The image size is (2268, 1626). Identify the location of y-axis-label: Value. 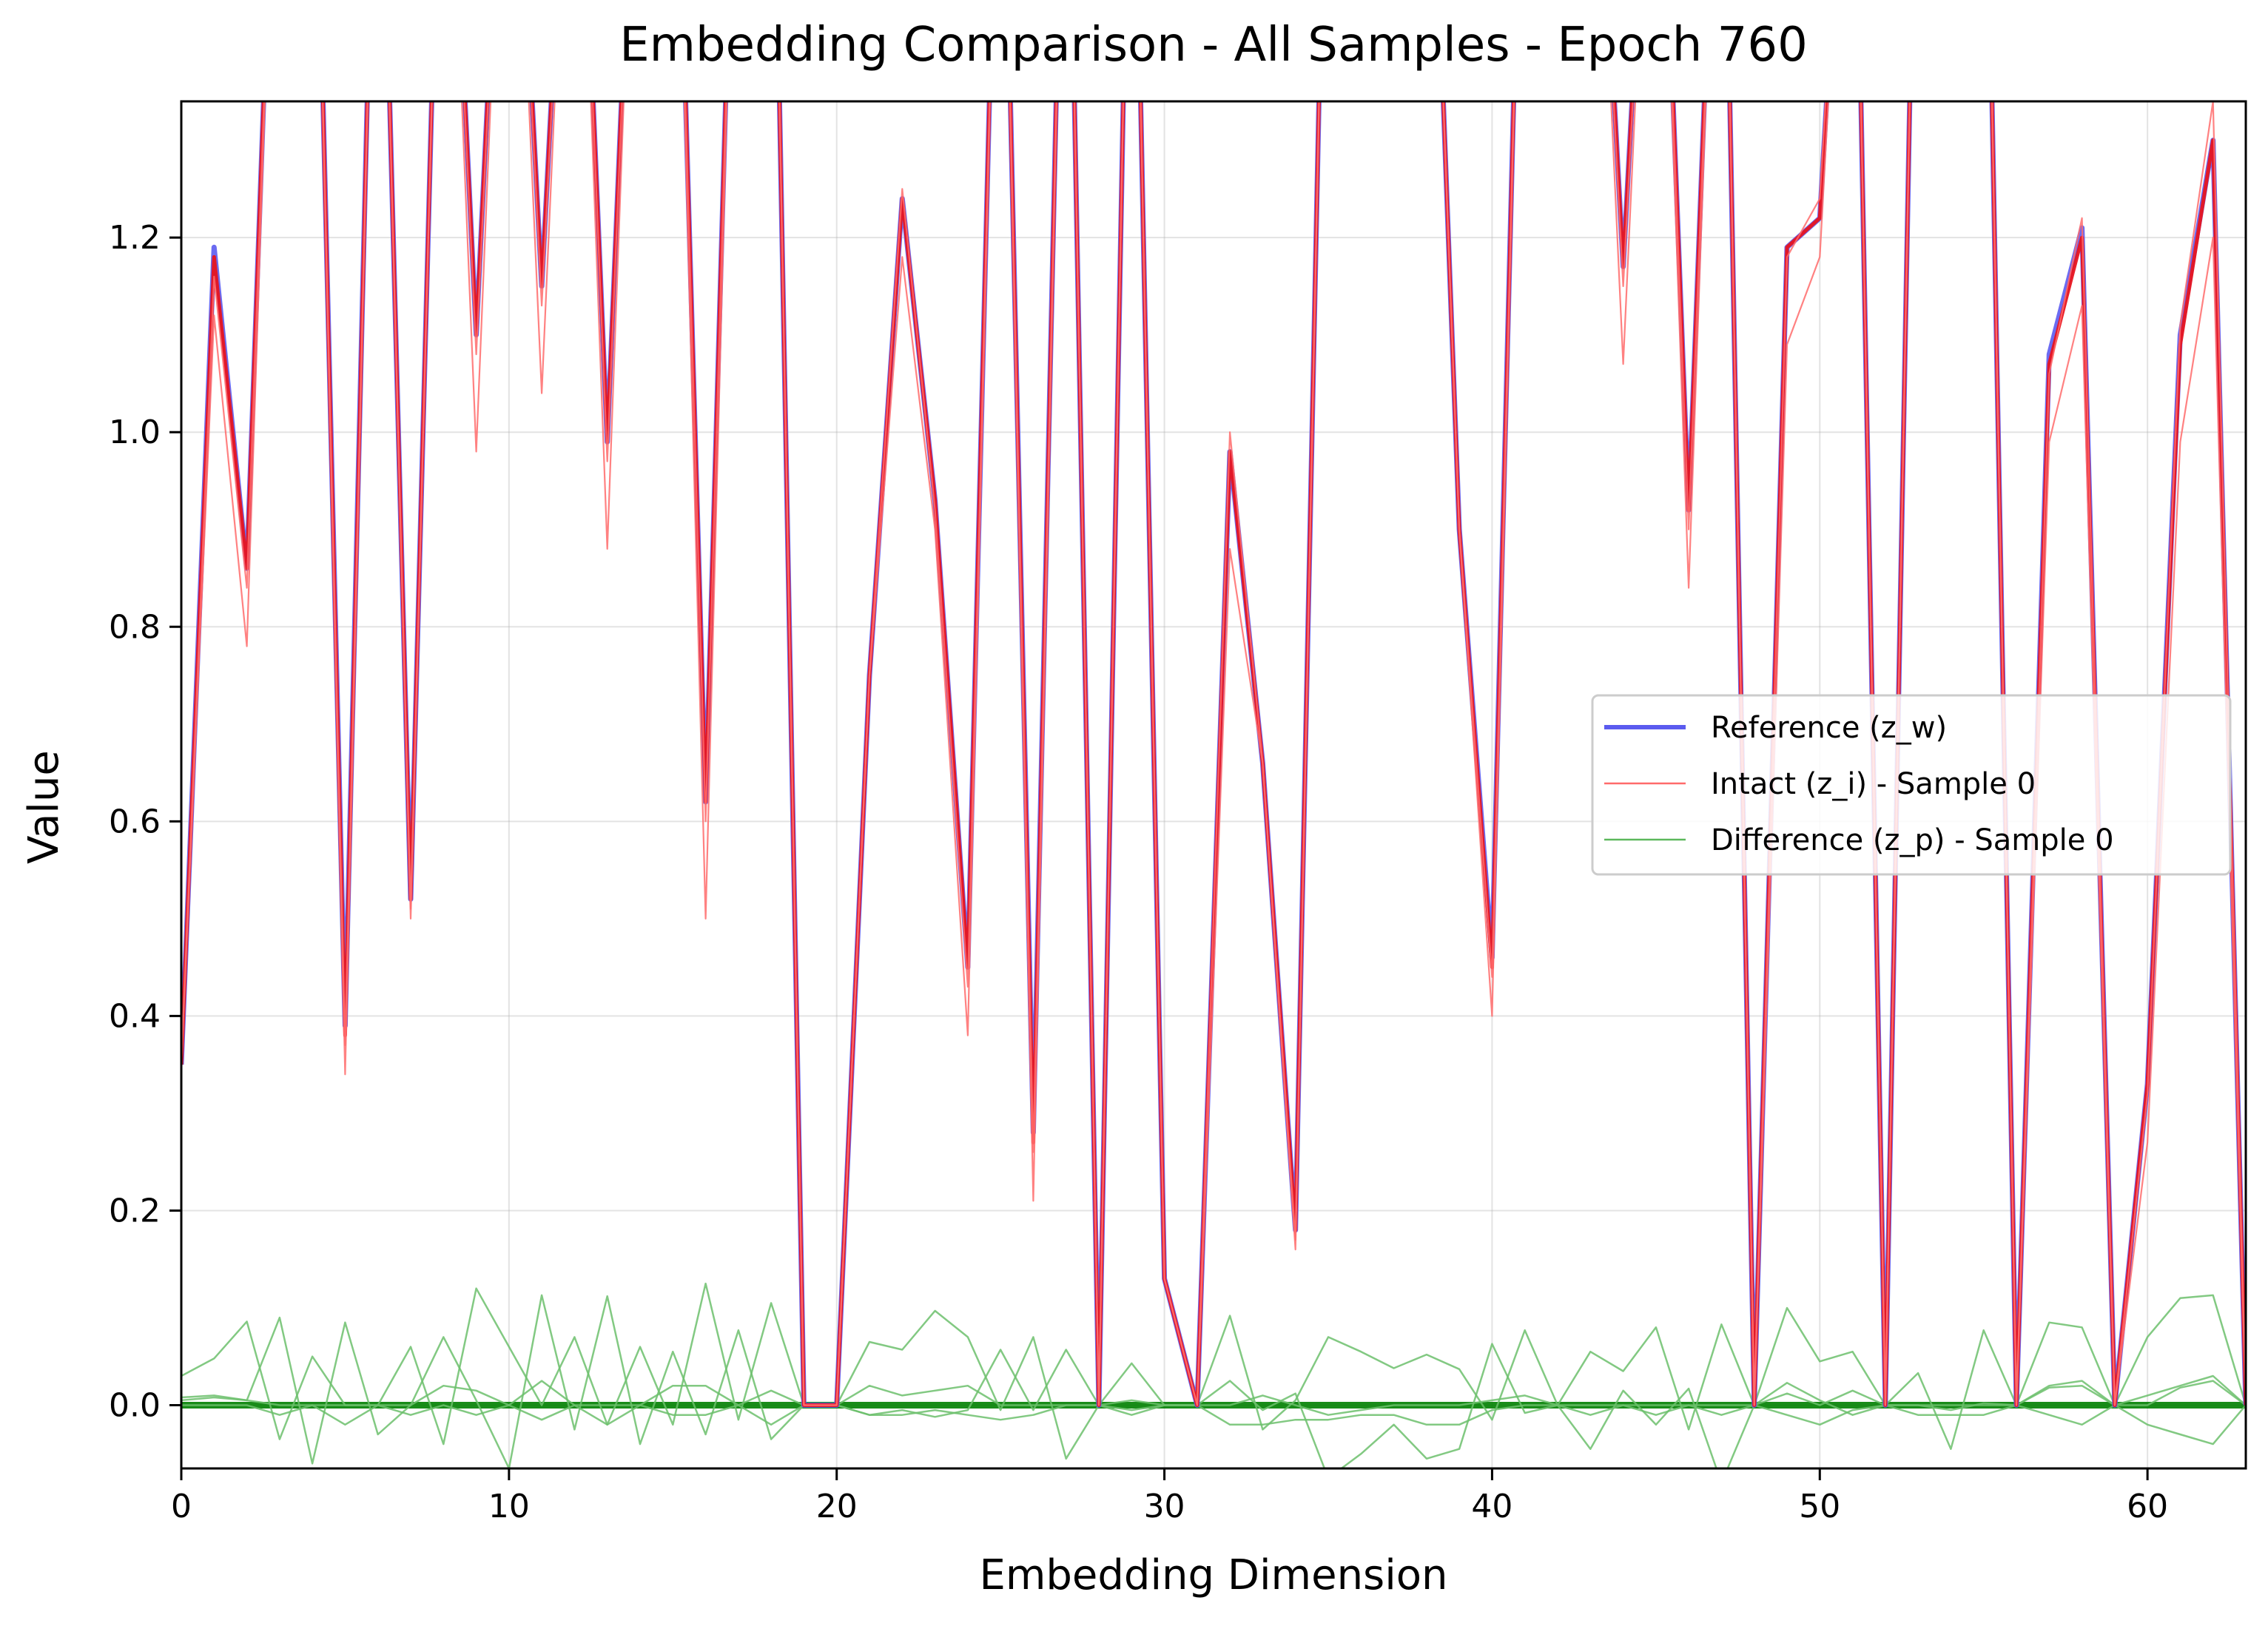
(44, 807).